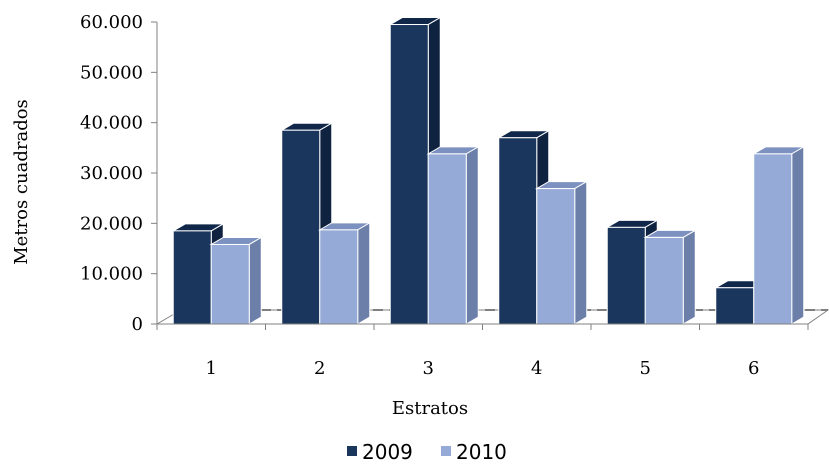  I want to click on x-axis: 1 2 3 4 5 6, so click(482, 351).